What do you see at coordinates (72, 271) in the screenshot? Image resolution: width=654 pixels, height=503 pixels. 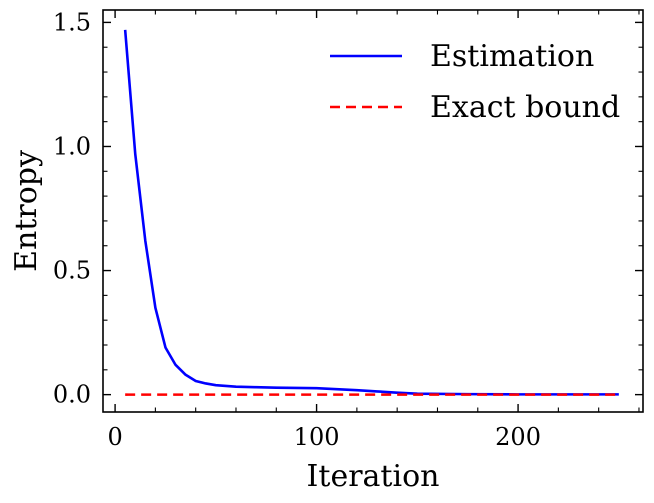 I see `y-tick-label: 0.5` at bounding box center [72, 271].